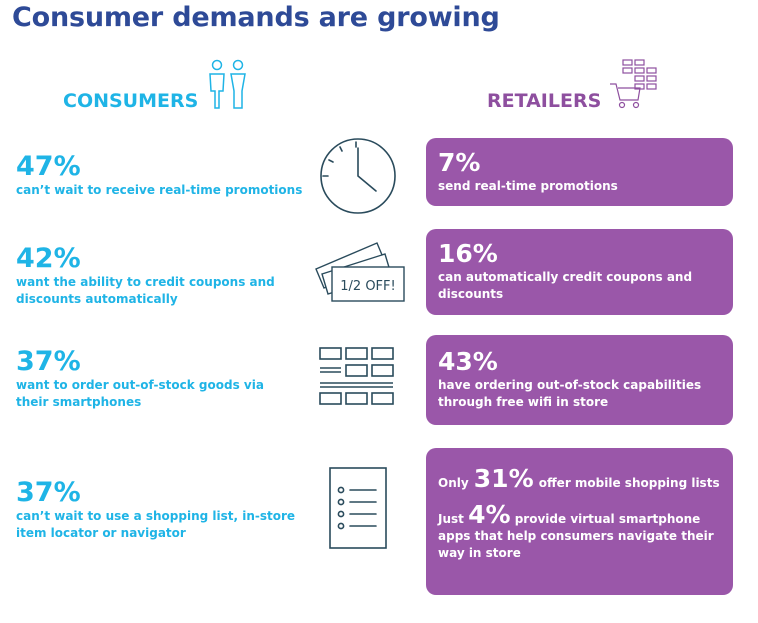 The width and height of the screenshot is (758, 623). What do you see at coordinates (629, 483) in the screenshot?
I see `retailer-suffix: offer mobile shopping lists` at bounding box center [629, 483].